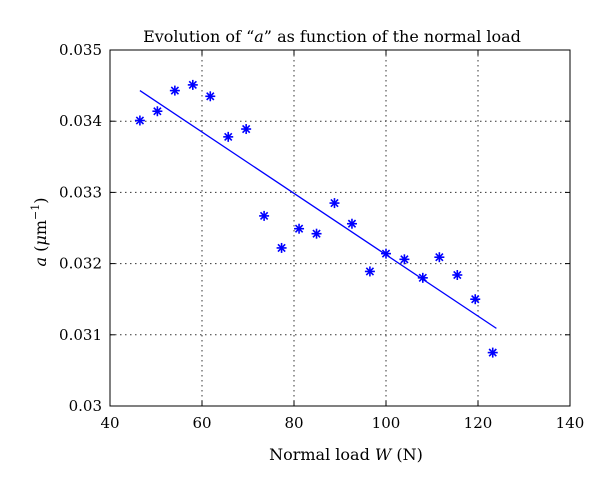 Image resolution: width=600 pixels, height=486 pixels. What do you see at coordinates (293, 423) in the screenshot?
I see `x-tick-label: 80` at bounding box center [293, 423].